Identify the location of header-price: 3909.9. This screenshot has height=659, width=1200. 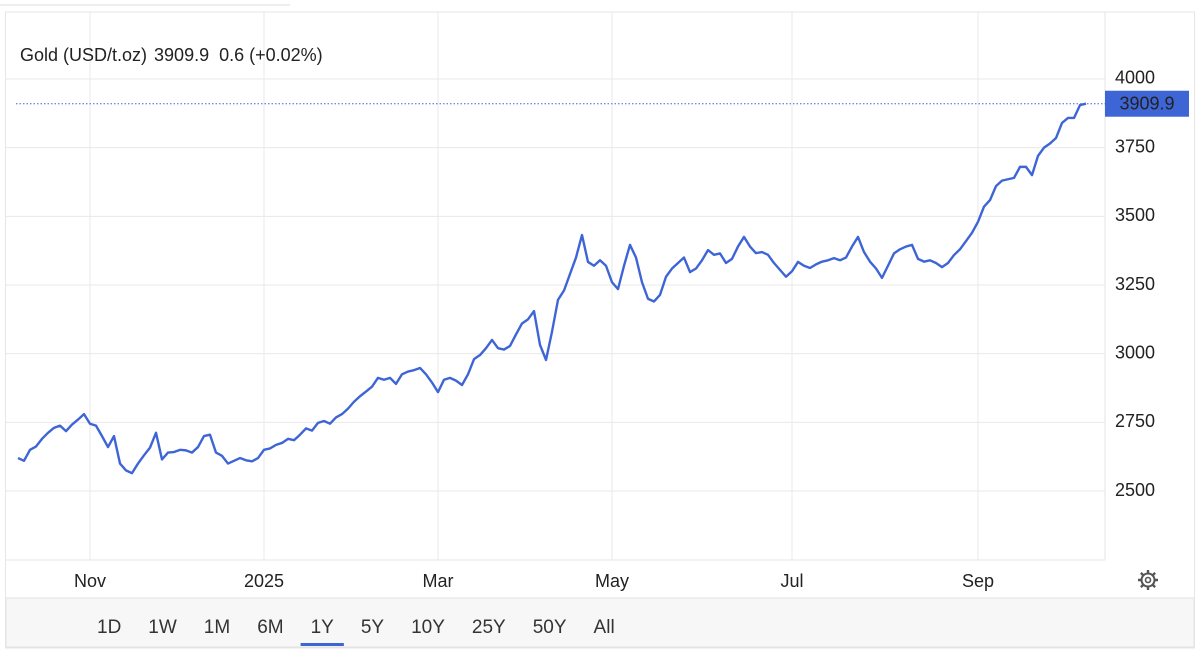
(181, 55).